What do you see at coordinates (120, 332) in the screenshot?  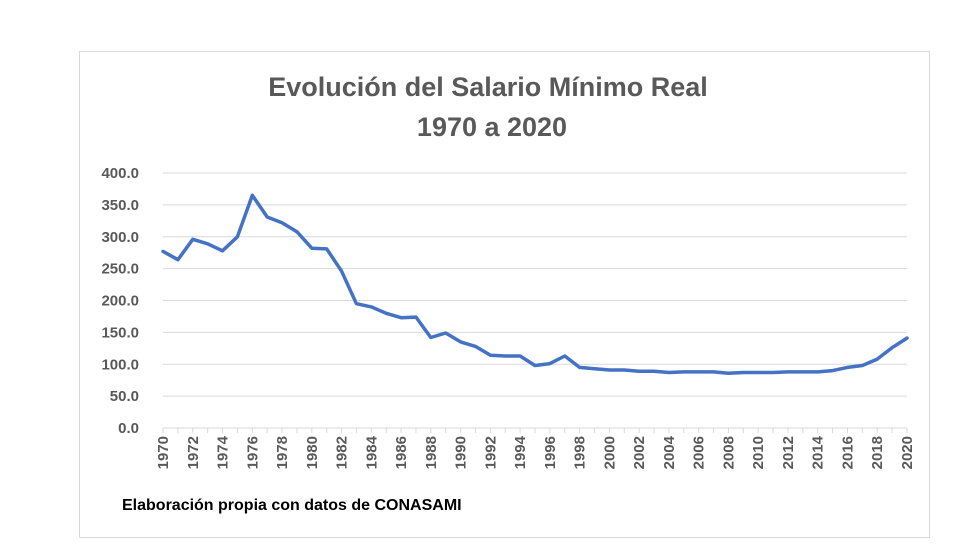 I see `y-tick-label: 150.0` at bounding box center [120, 332].